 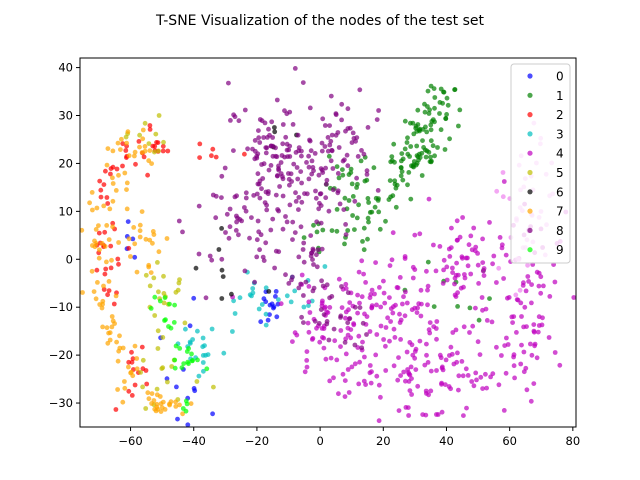 I want to click on x-tick-label: −40, so click(x=194, y=441).